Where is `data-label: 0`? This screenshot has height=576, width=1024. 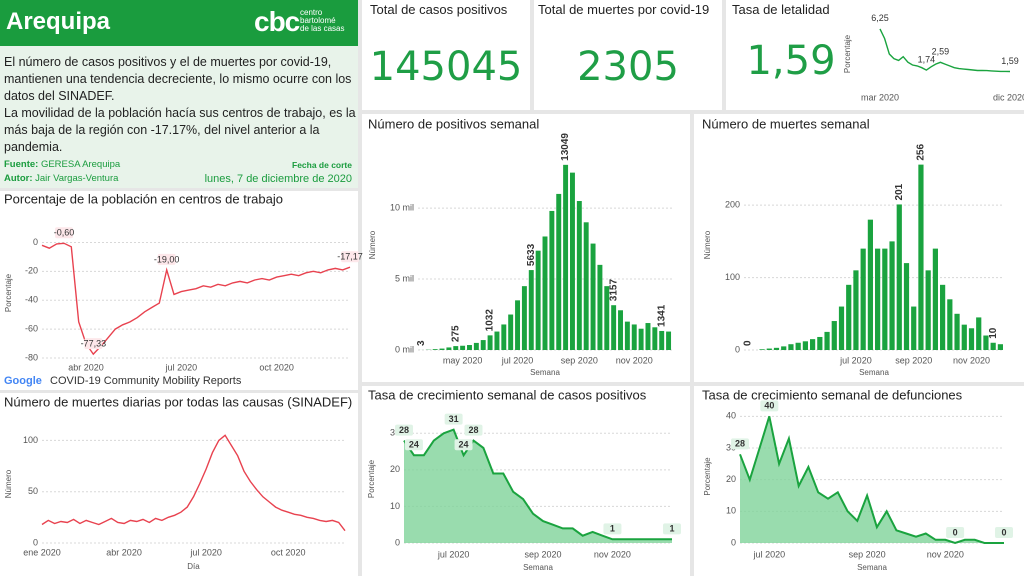 data-label: 0 is located at coordinates (747, 343).